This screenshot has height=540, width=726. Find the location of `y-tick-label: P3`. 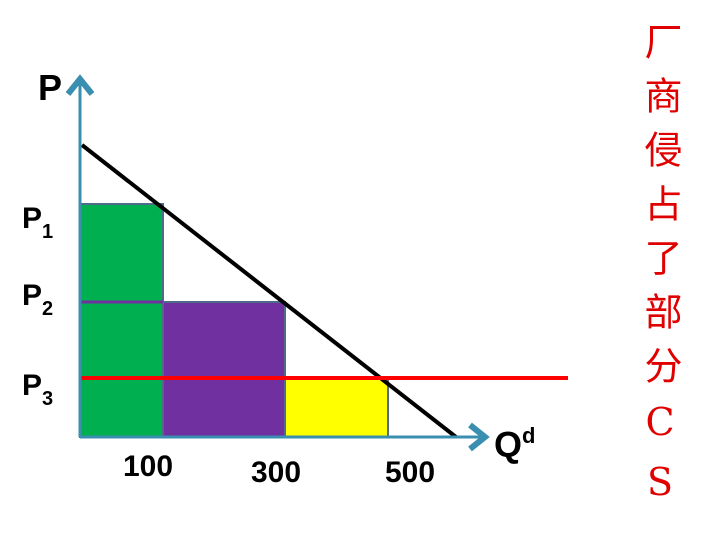

y-tick-label: P3 is located at coordinates (37, 389).